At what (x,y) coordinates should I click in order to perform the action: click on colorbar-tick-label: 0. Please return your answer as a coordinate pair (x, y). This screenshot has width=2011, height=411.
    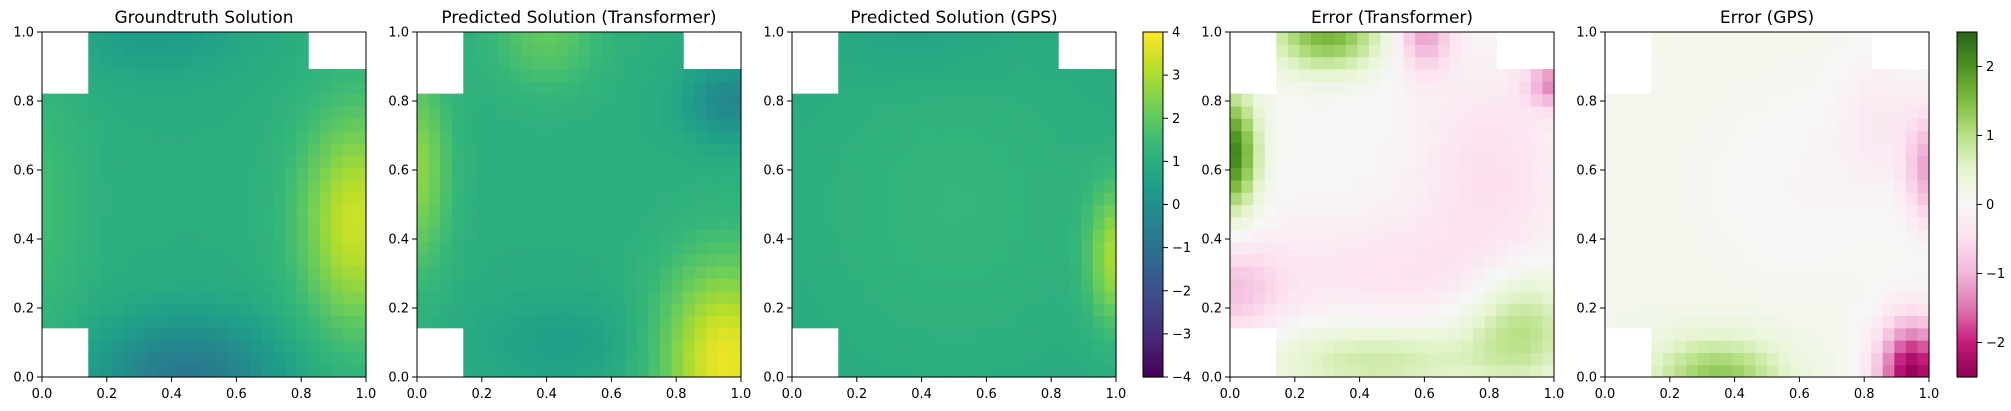
    Looking at the image, I should click on (1990, 205).